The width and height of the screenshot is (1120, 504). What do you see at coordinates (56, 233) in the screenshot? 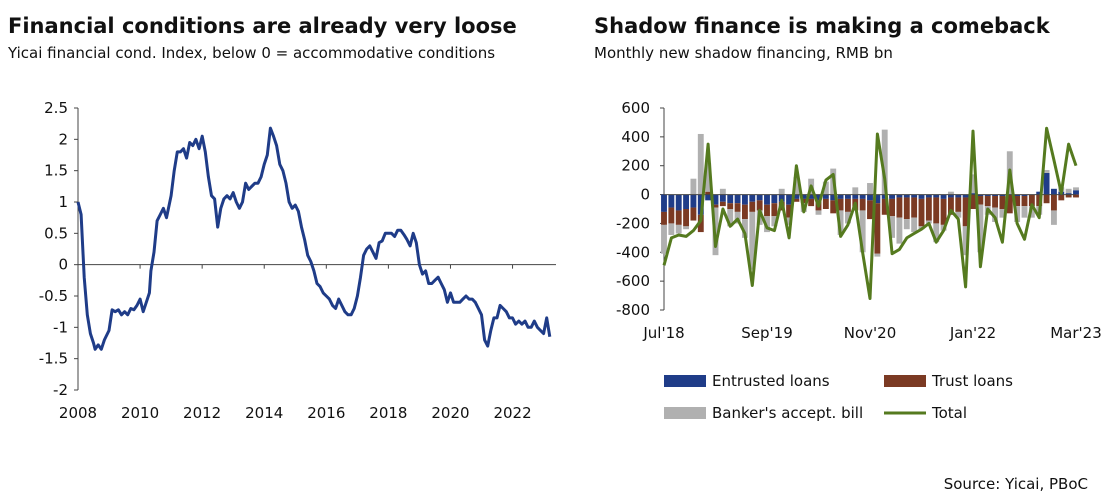
I see `left-y-tick-label: 0.5` at bounding box center [56, 233].